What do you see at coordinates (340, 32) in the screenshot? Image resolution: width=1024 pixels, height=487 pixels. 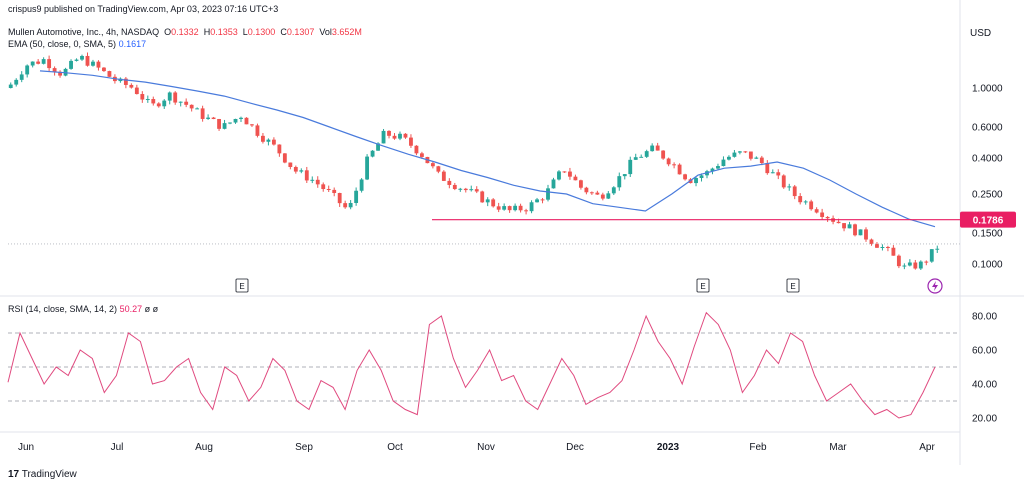 I see `volume: Vol3.652M` at bounding box center [340, 32].